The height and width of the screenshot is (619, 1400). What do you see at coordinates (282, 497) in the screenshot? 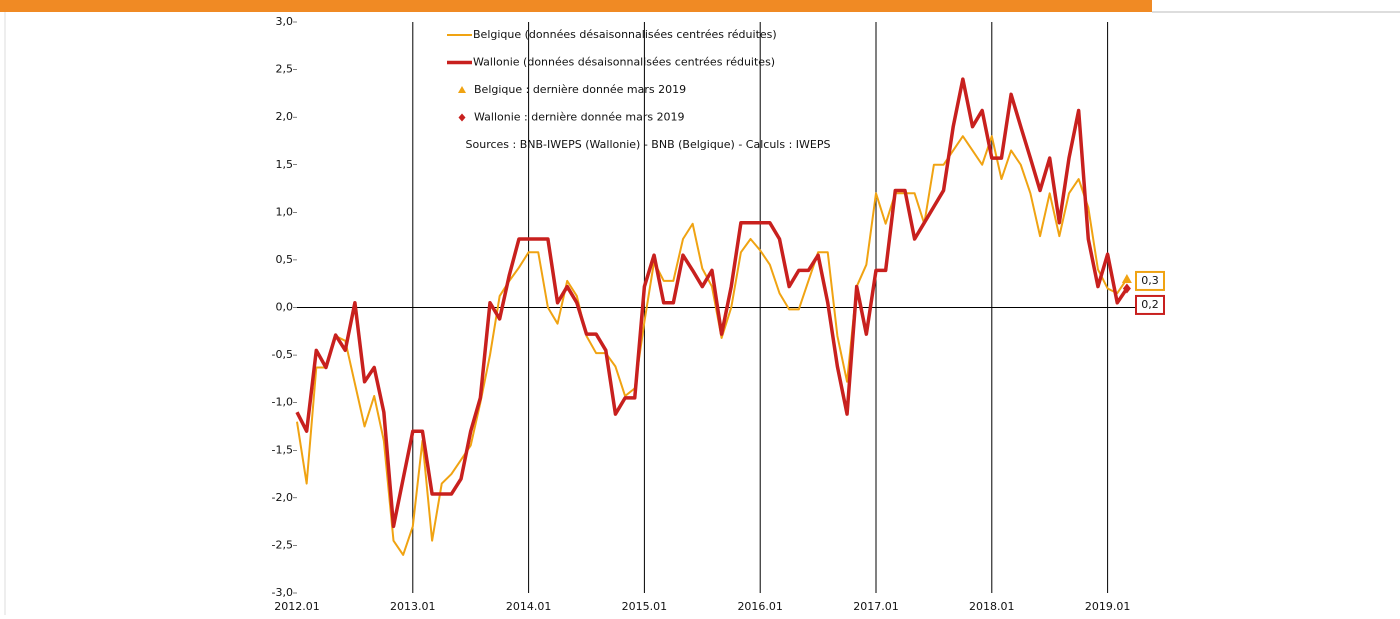
I see `y-tick-label: -2,0` at bounding box center [282, 497].